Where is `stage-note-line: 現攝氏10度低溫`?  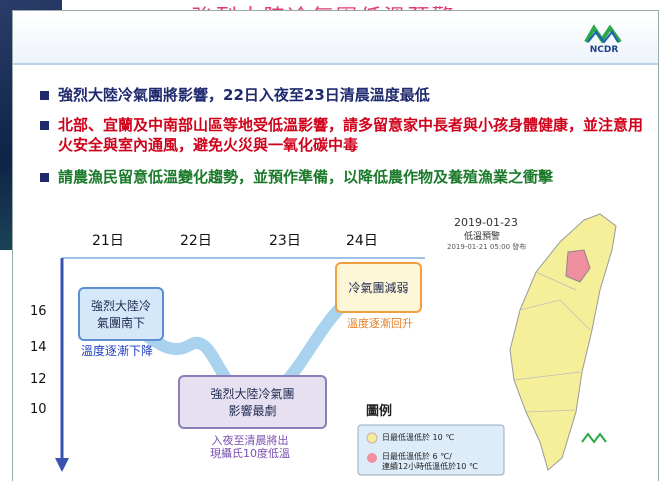 stage-note-line: 現攝氏10度低溫 is located at coordinates (250, 453).